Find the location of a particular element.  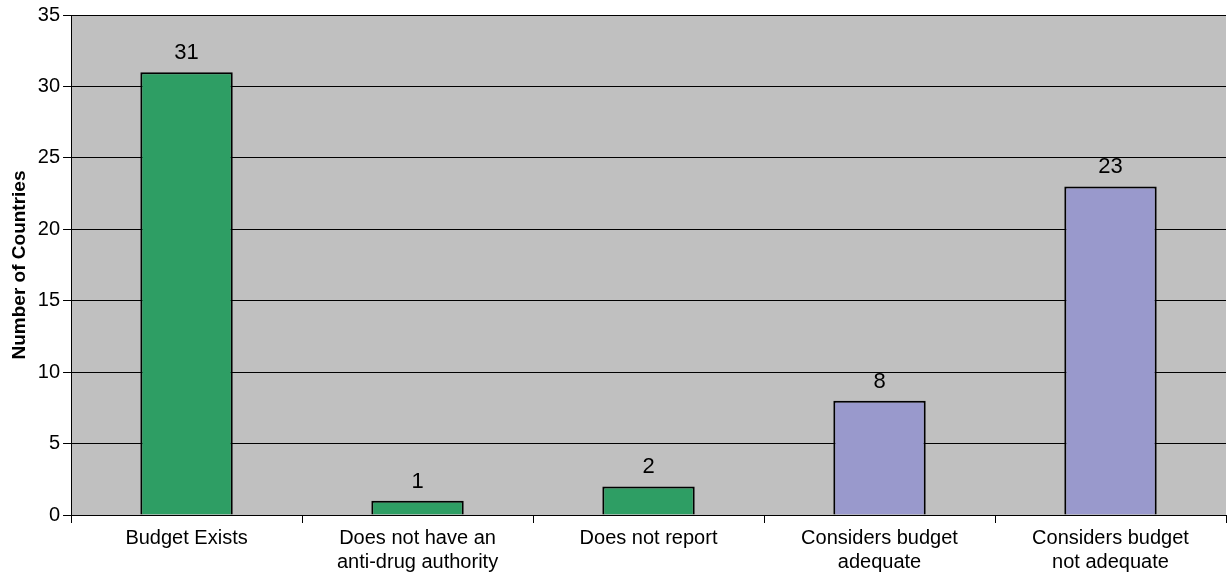

x-tick-label: Considers budget adequate is located at coordinates (880, 548).